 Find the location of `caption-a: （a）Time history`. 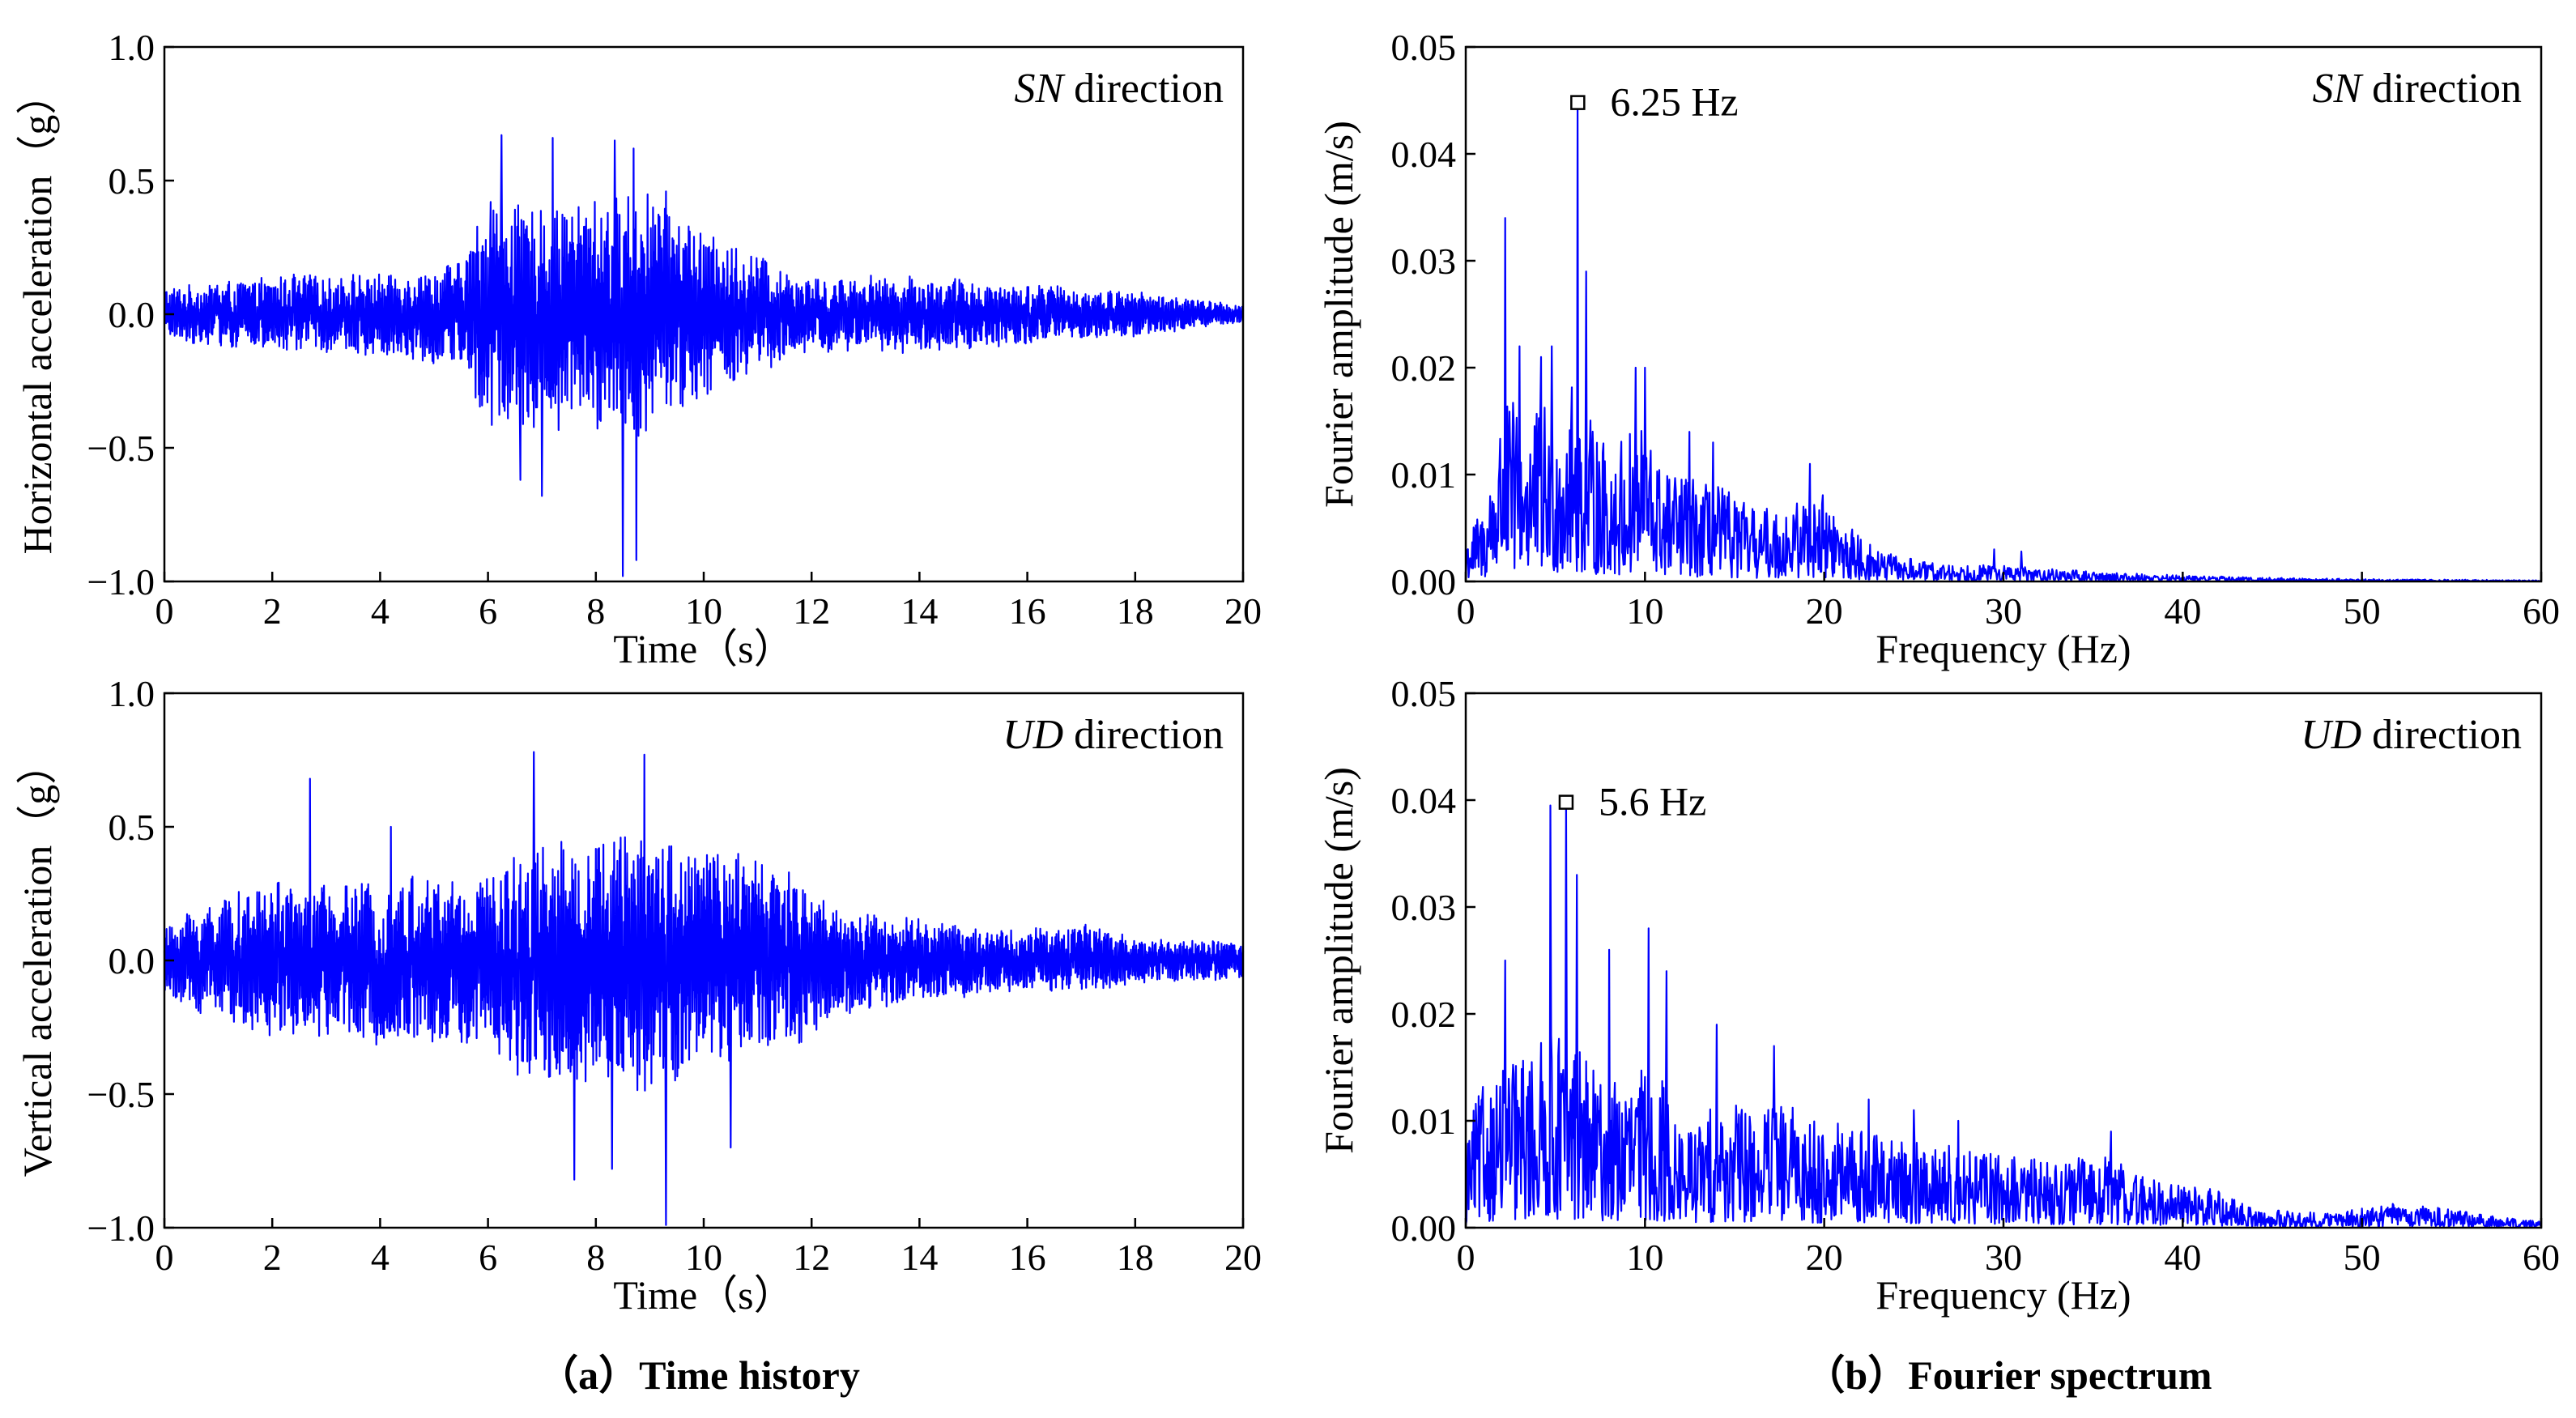

caption-a: （a）Time history is located at coordinates (699, 1375).